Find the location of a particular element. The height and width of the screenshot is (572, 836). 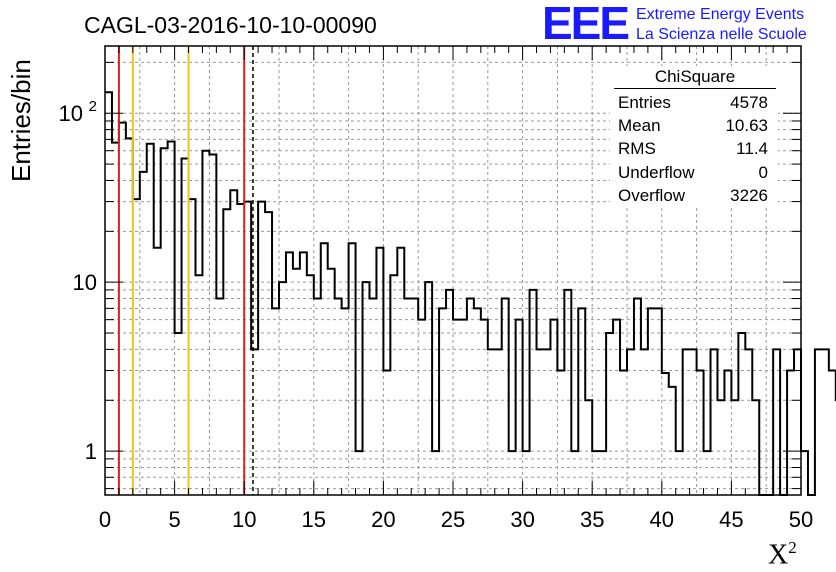

stats-key: Overflow is located at coordinates (652, 195).